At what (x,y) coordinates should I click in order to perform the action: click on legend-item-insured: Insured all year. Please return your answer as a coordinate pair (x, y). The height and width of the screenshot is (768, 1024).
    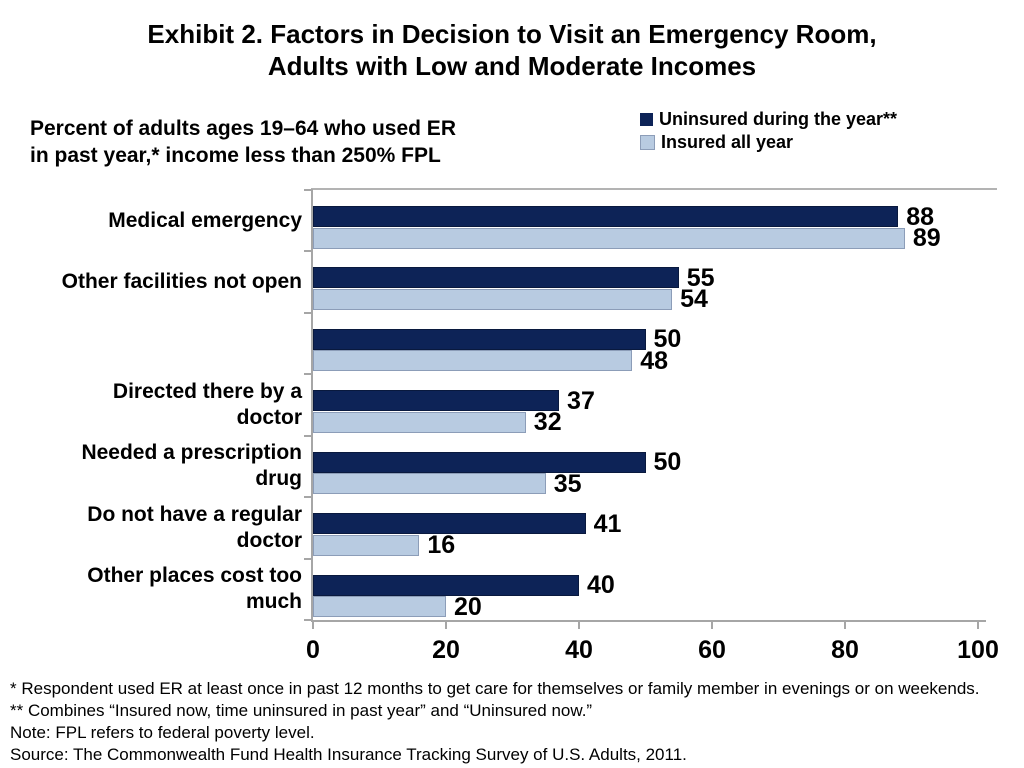
    Looking at the image, I should click on (768, 142).